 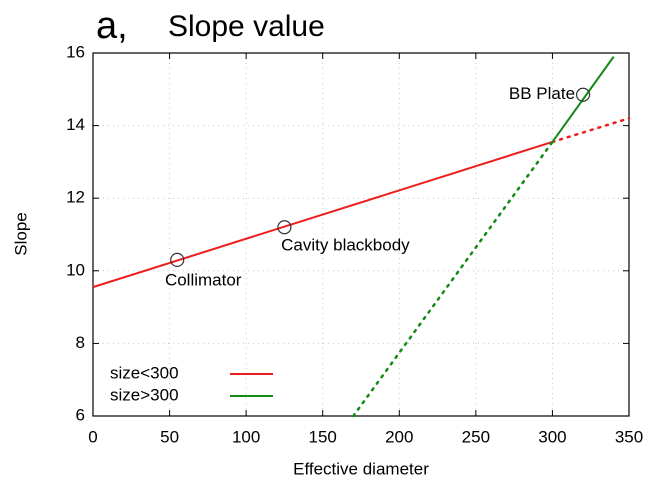 I want to click on chart-title: Slope value, so click(x=246, y=26).